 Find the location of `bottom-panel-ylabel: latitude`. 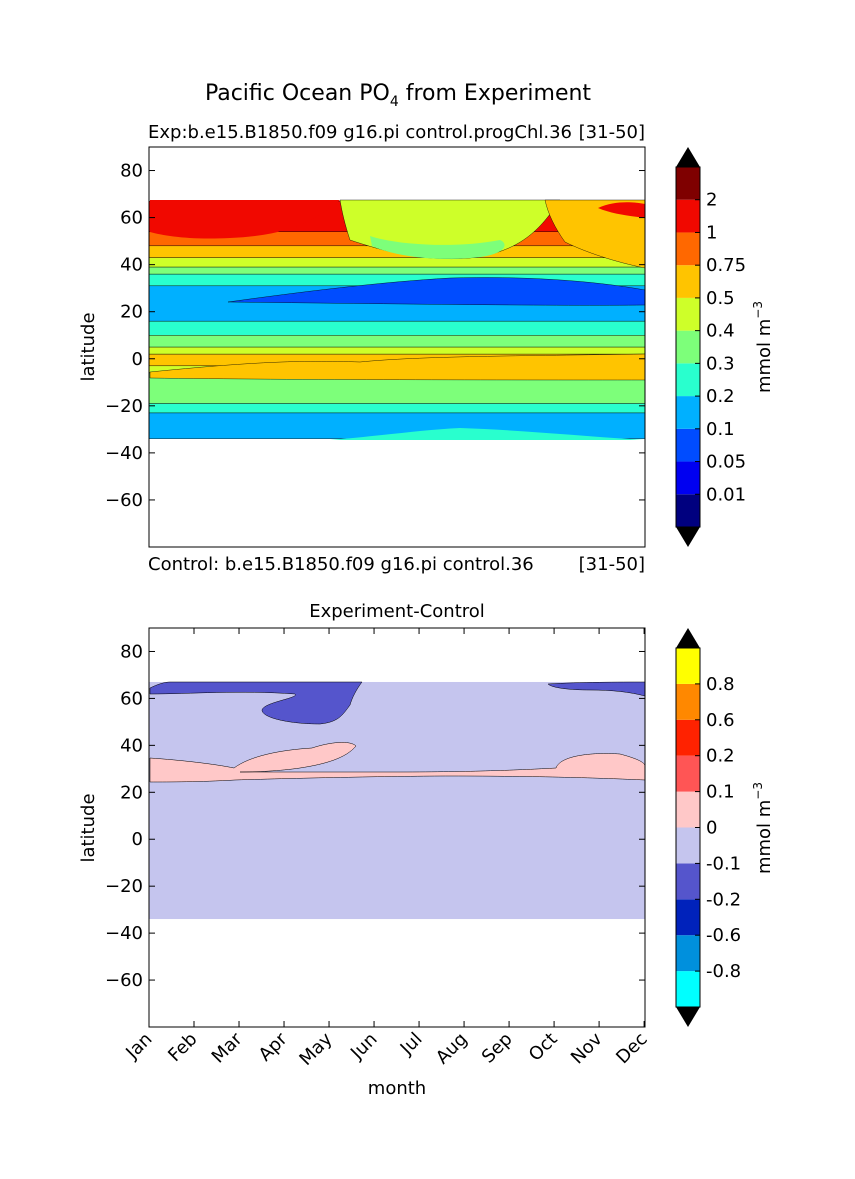

bottom-panel-ylabel: latitude is located at coordinates (88, 827).